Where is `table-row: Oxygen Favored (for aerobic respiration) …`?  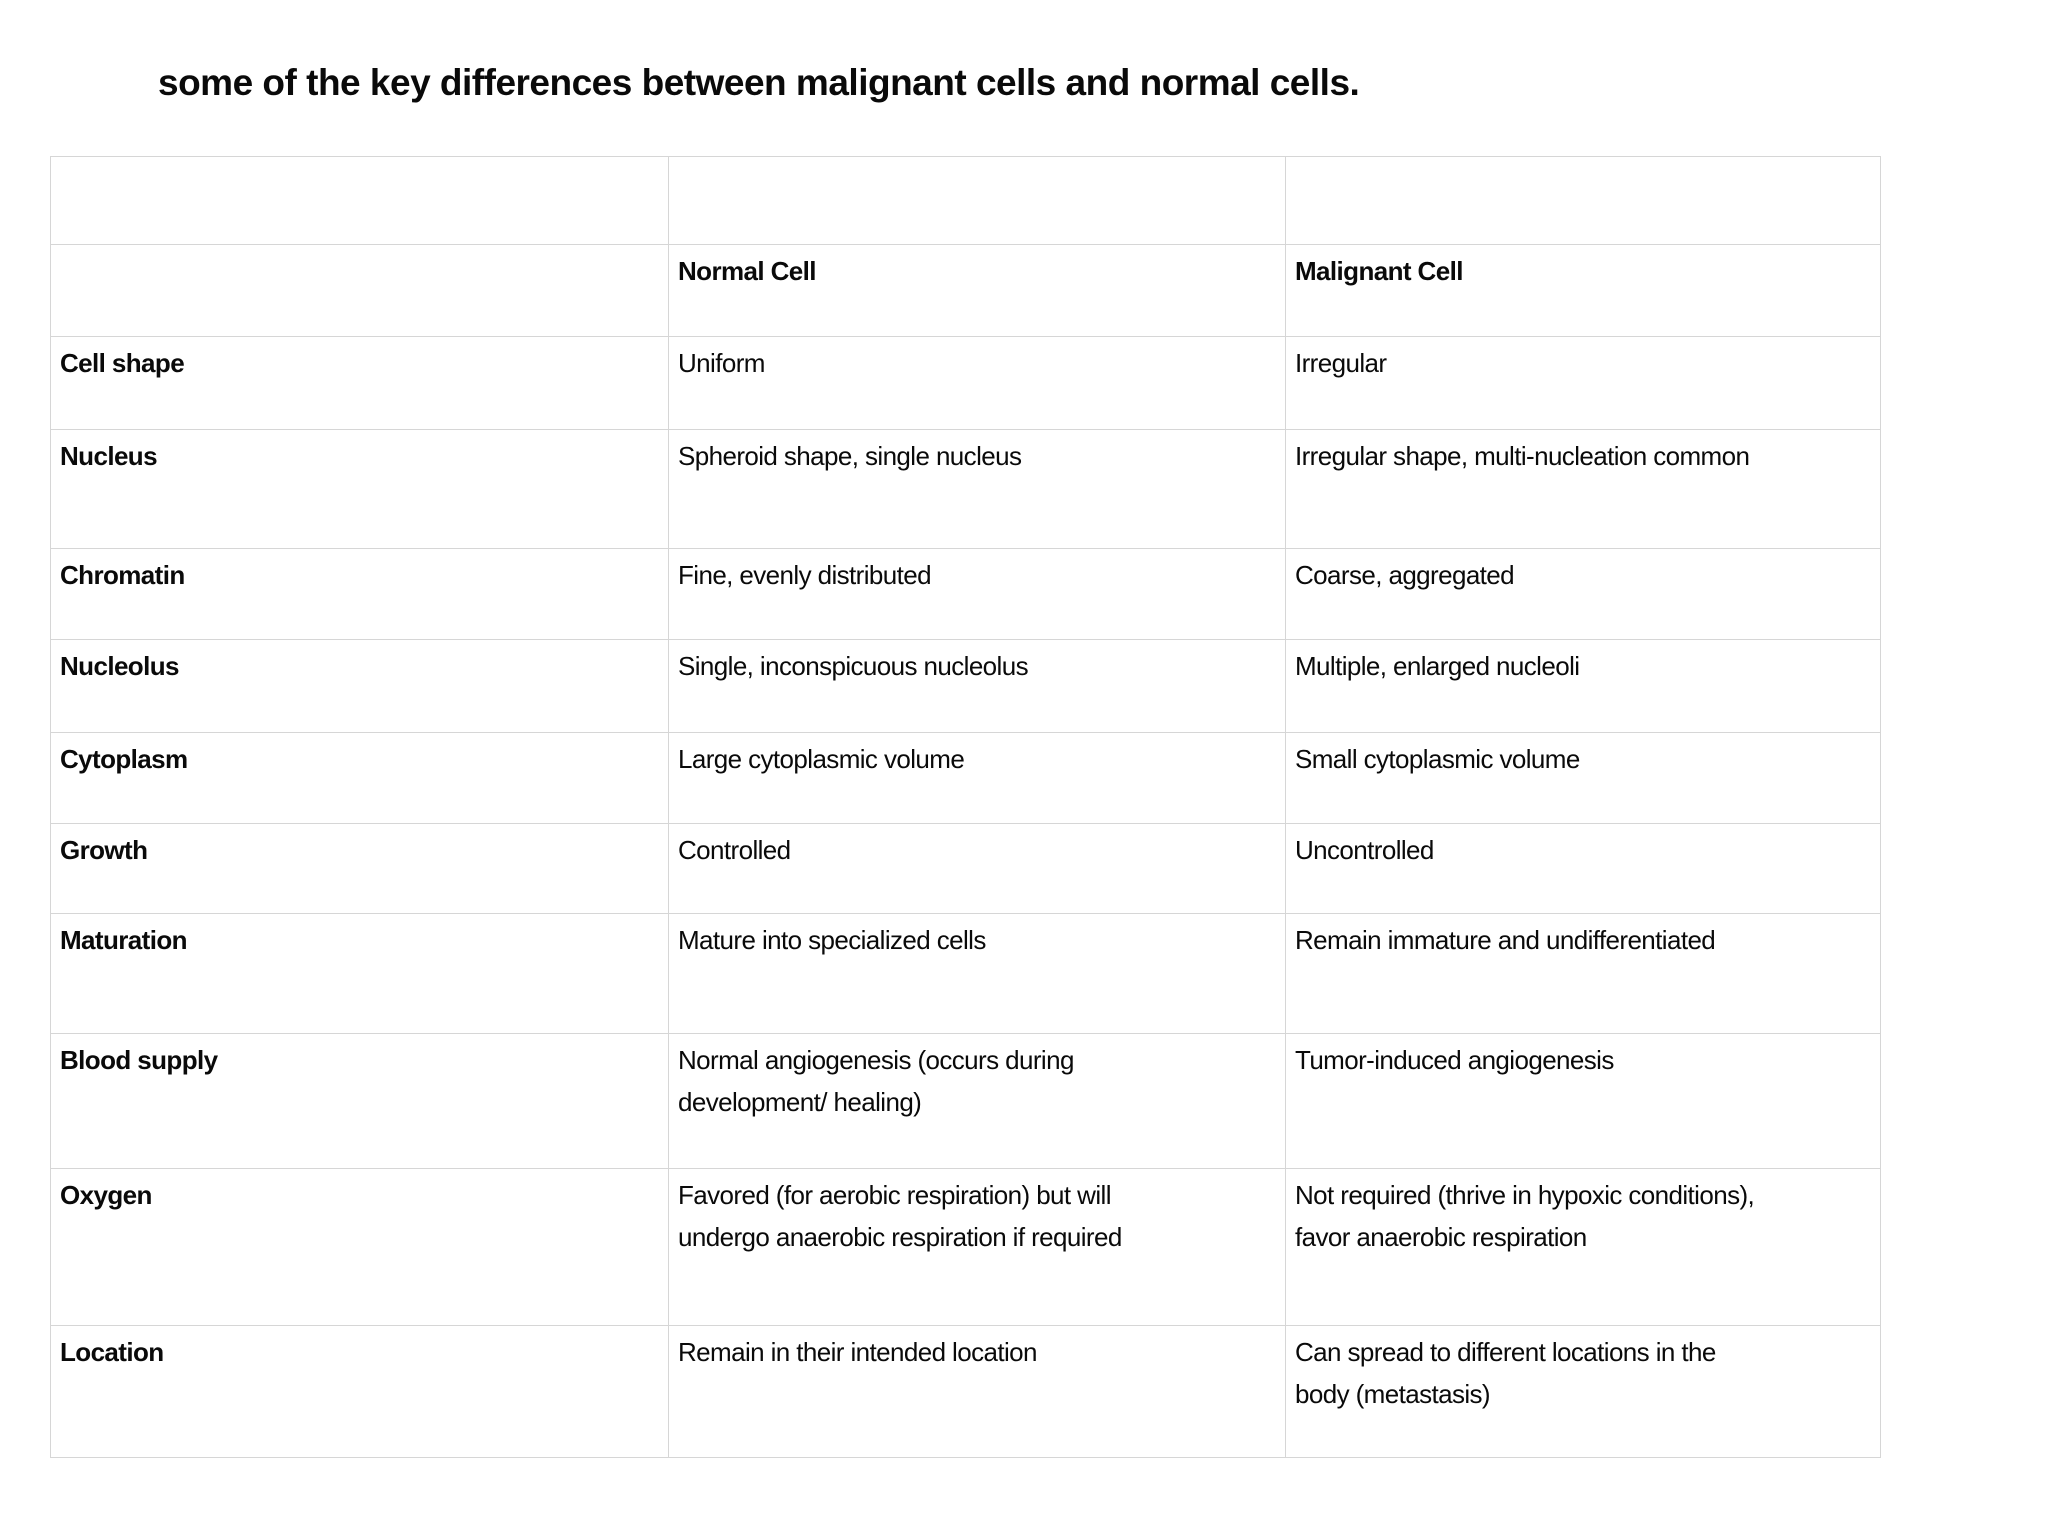
table-row: Oxygen Favored (for aerobic respiration) … is located at coordinates (965, 1247).